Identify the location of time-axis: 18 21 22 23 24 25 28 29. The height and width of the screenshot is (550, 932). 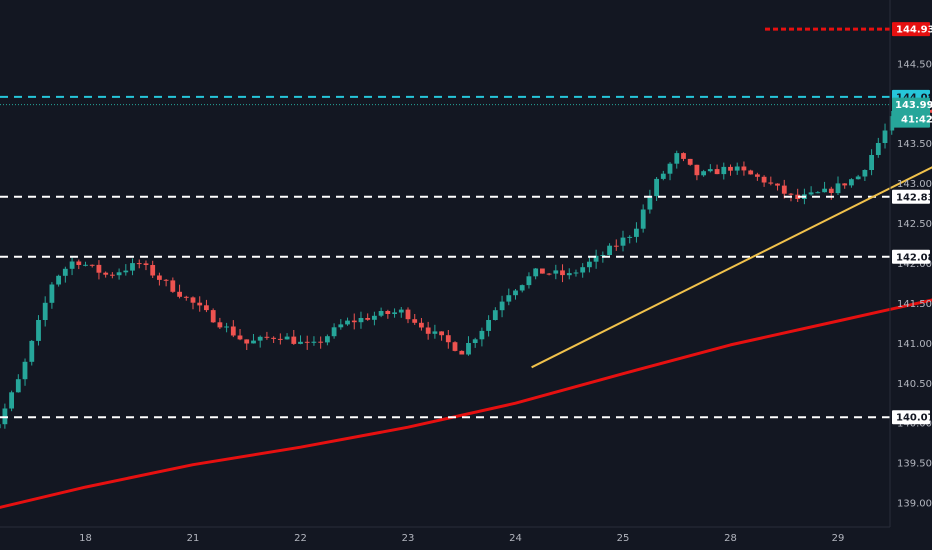
(461, 538).